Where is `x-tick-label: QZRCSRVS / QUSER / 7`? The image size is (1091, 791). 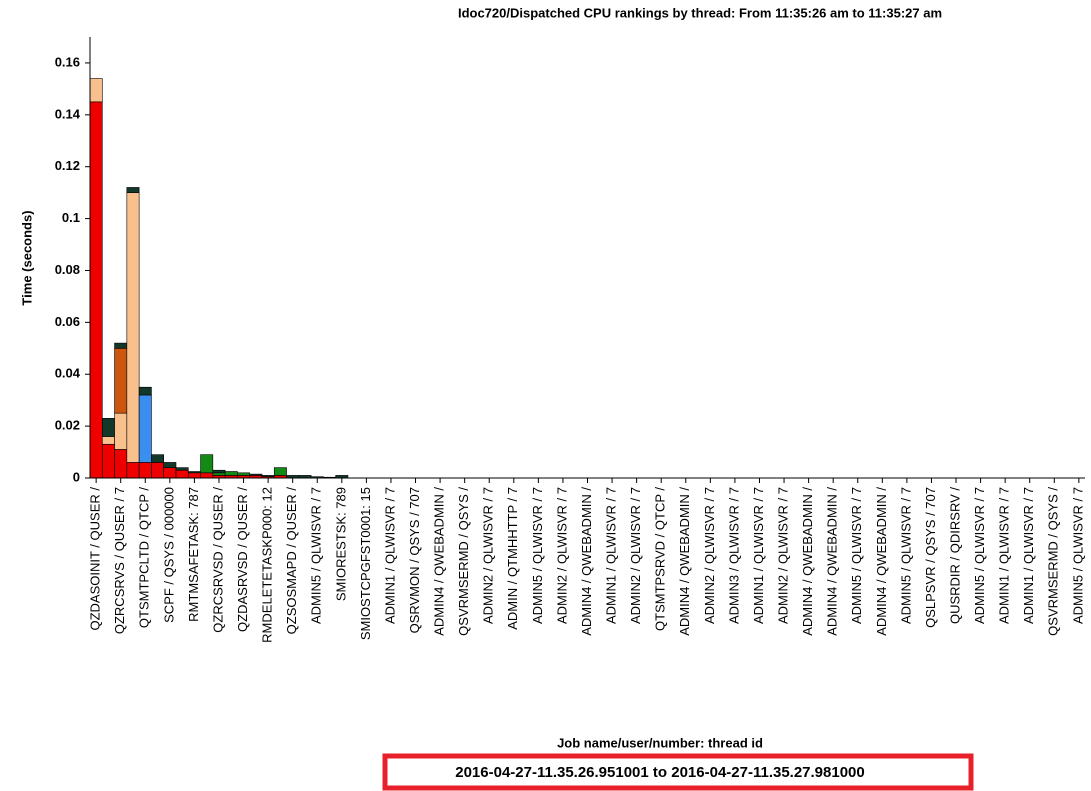
x-tick-label: QZRCSRVS / QUSER / 7 is located at coordinates (119, 560).